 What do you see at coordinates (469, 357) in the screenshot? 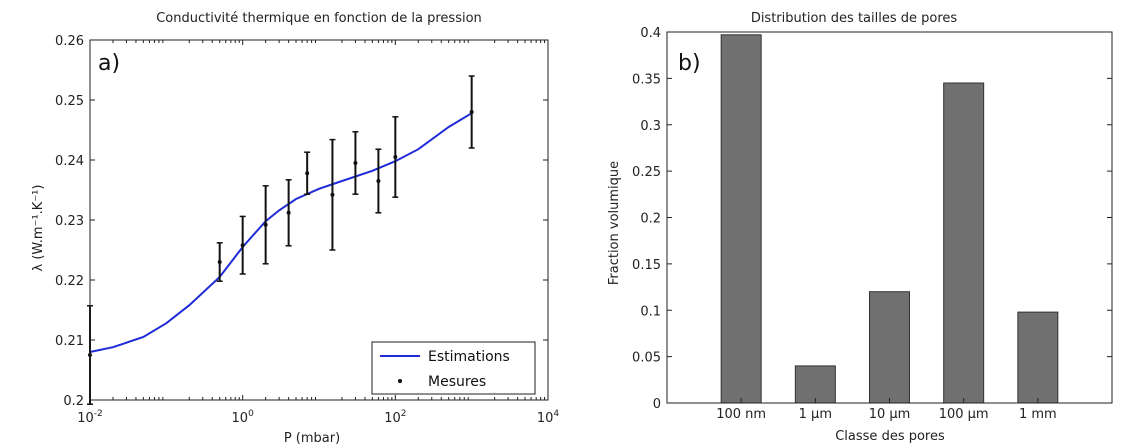
I see `legend-estimations-label: Estimations` at bounding box center [469, 357].